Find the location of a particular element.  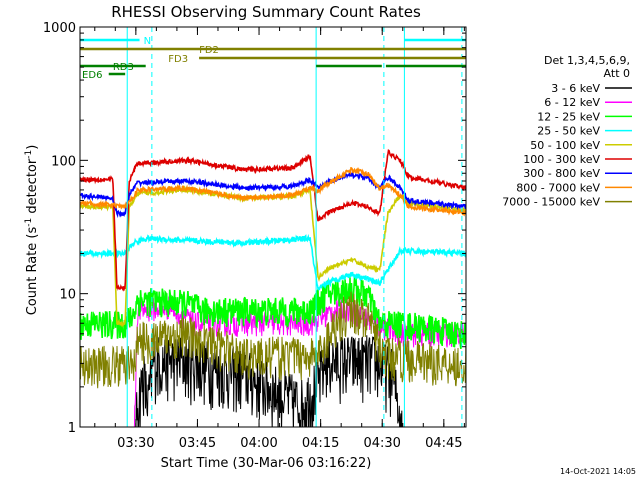

y-tick-label-2: 10 is located at coordinates (67, 295).